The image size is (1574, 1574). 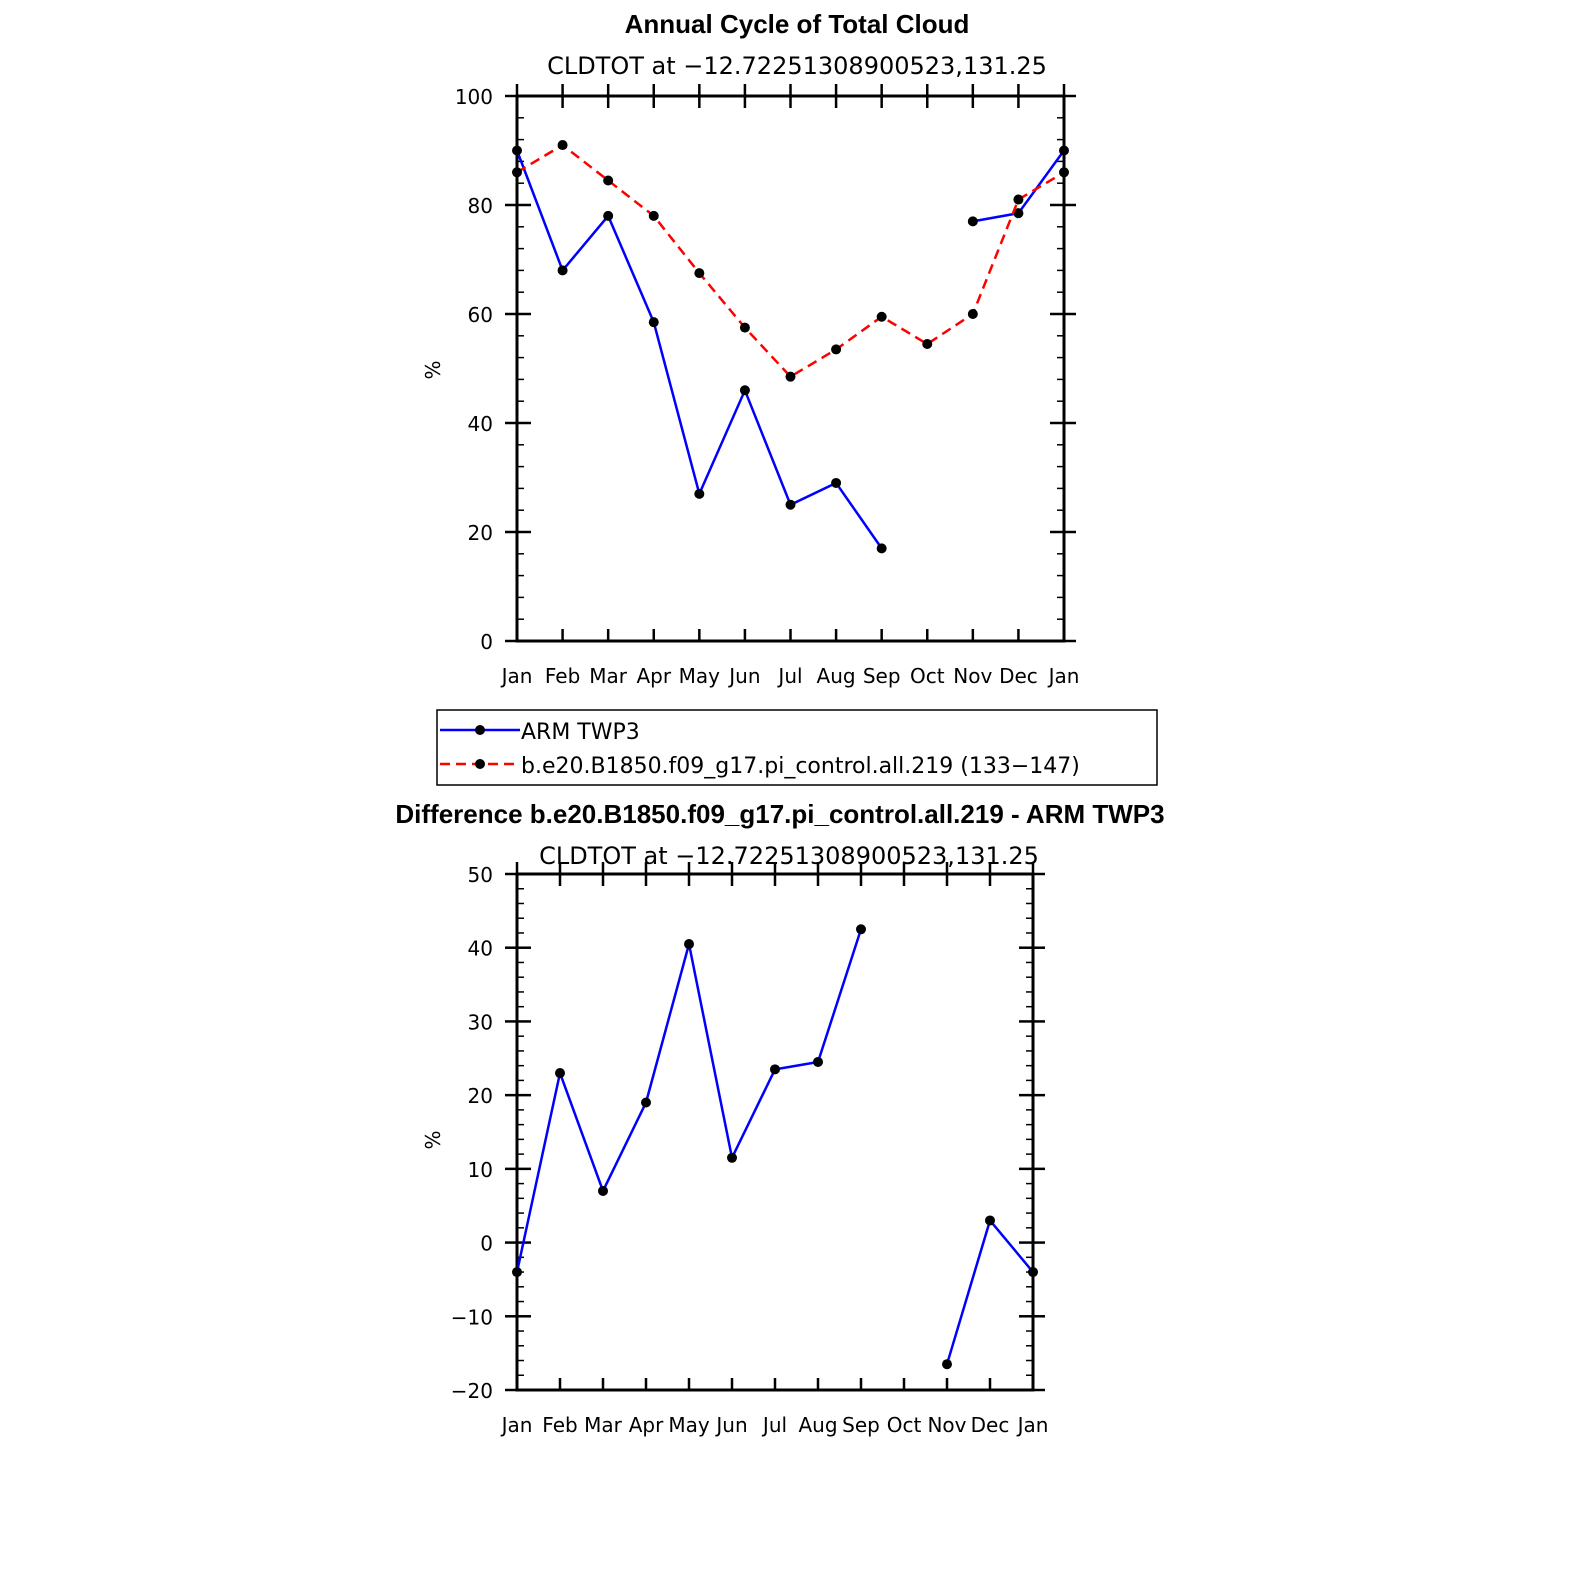 I want to click on bottom-chart-ytick-label: 20, so click(x=480, y=1096).